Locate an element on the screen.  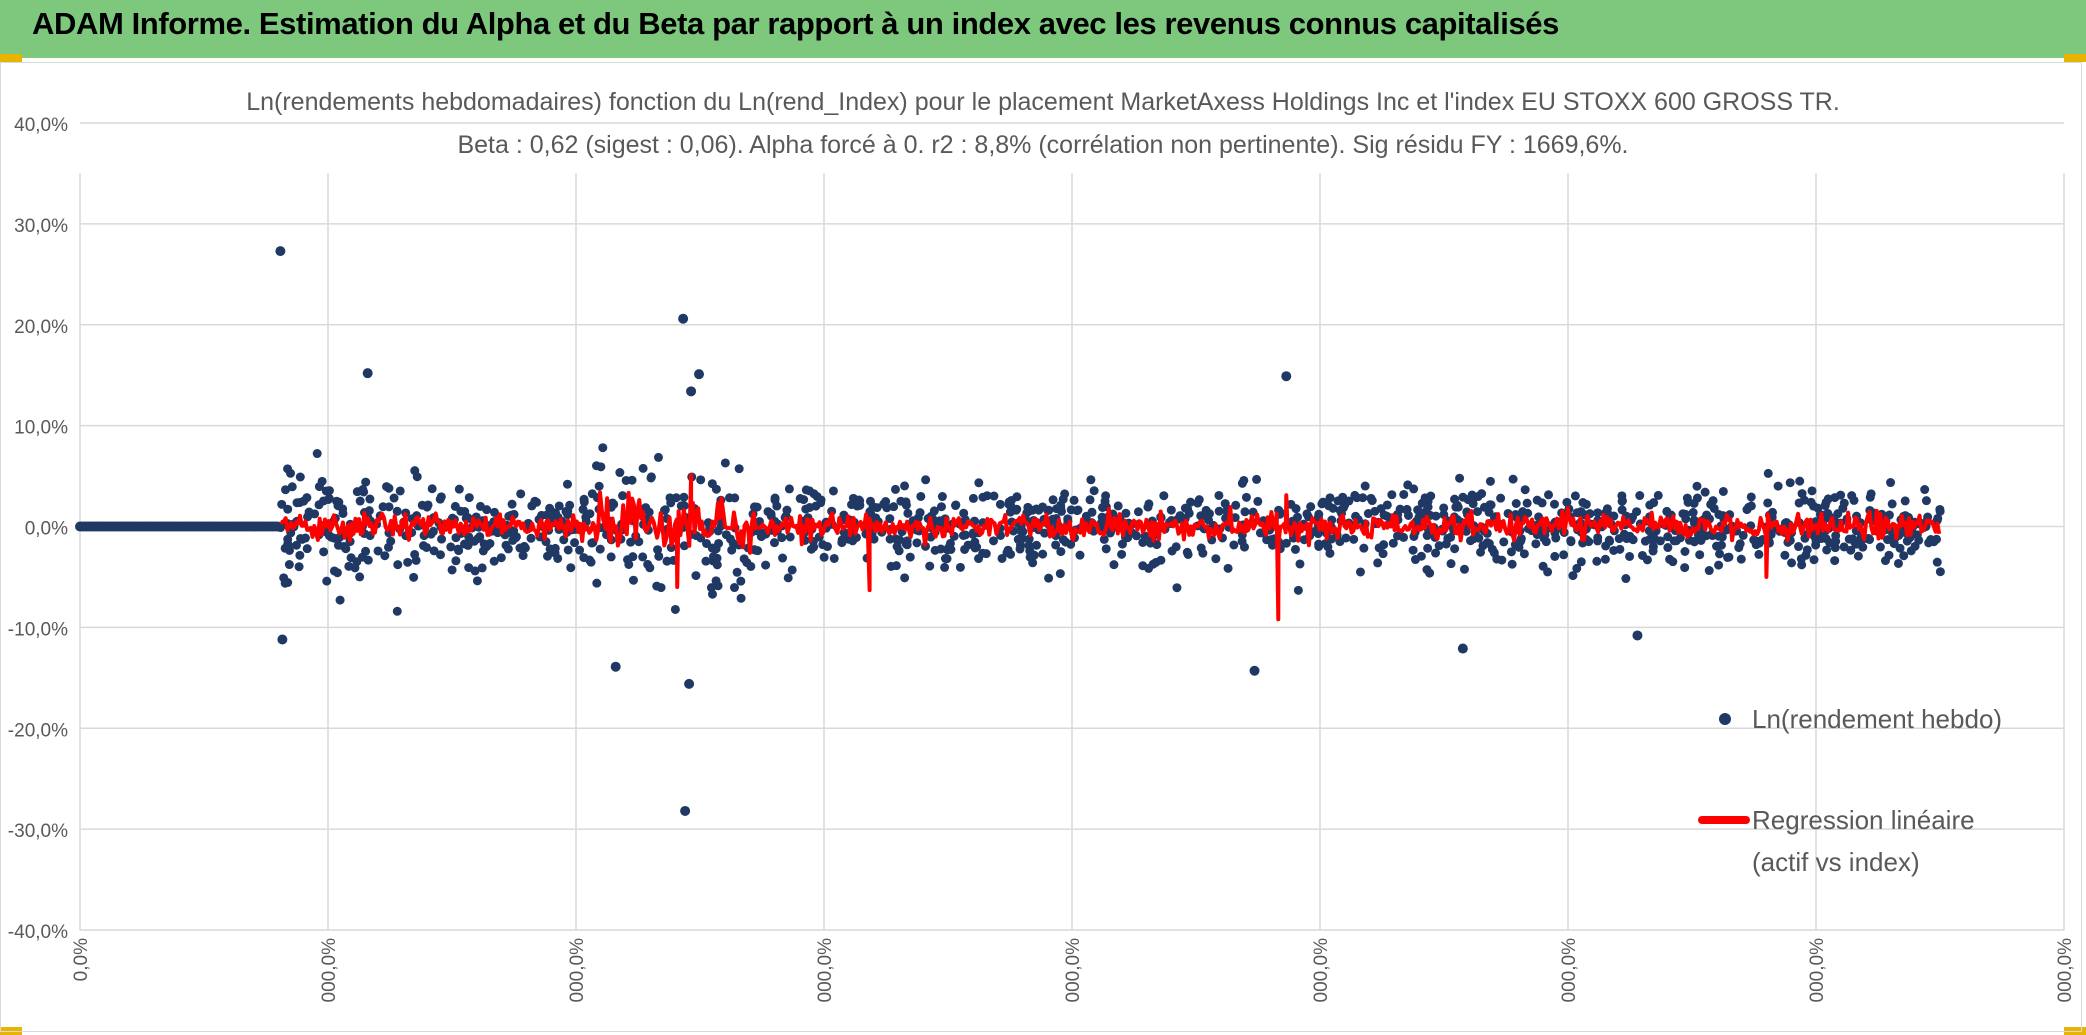
y-tick-label: 10,0% is located at coordinates (41, 428).